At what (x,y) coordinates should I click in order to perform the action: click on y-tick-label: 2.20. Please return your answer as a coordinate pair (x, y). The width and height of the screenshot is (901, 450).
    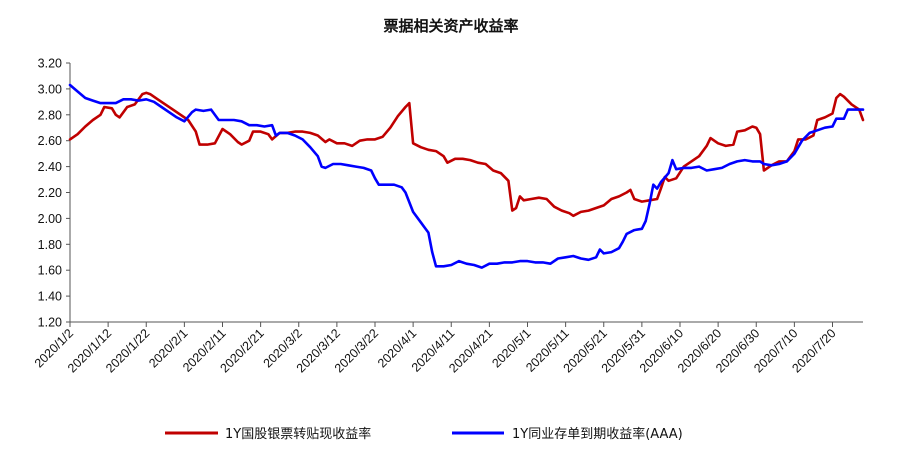
    Looking at the image, I should click on (50, 193).